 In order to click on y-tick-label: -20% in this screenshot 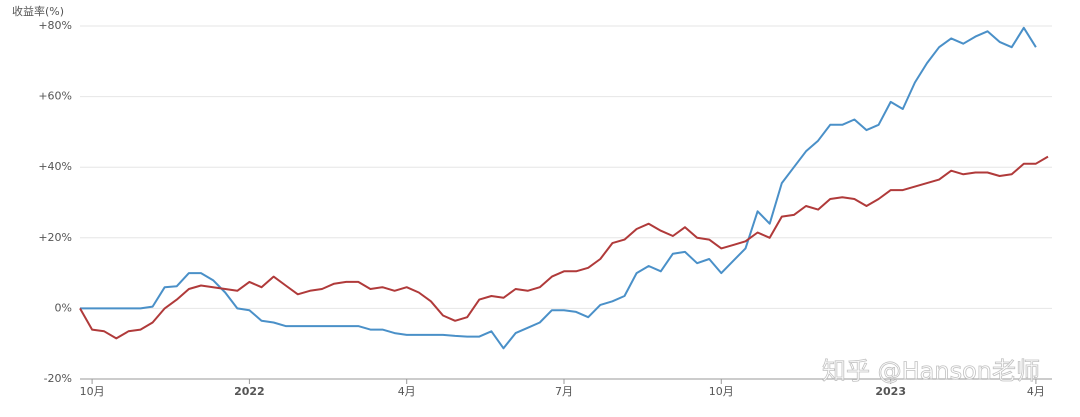, I will do `click(58, 378)`.